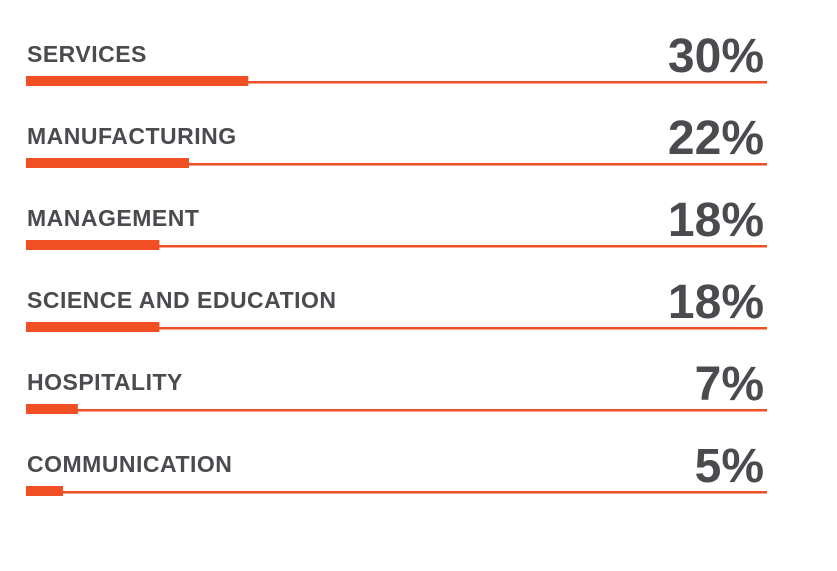 The width and height of the screenshot is (837, 571). I want to click on category-label: SERVICES, so click(87, 54).